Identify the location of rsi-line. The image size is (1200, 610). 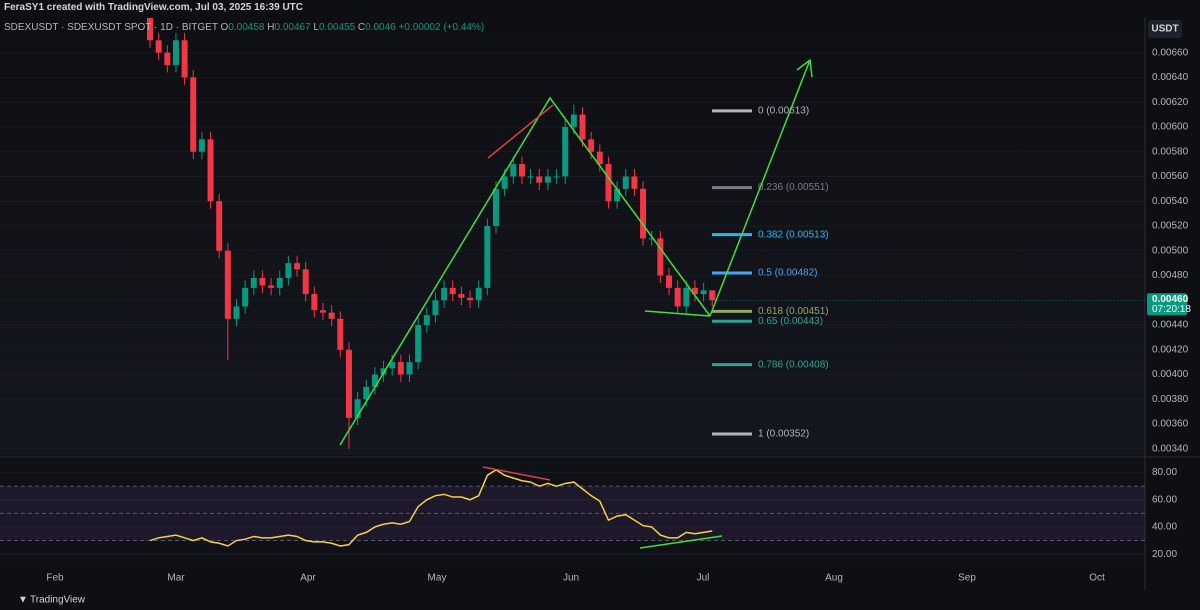
(431, 507).